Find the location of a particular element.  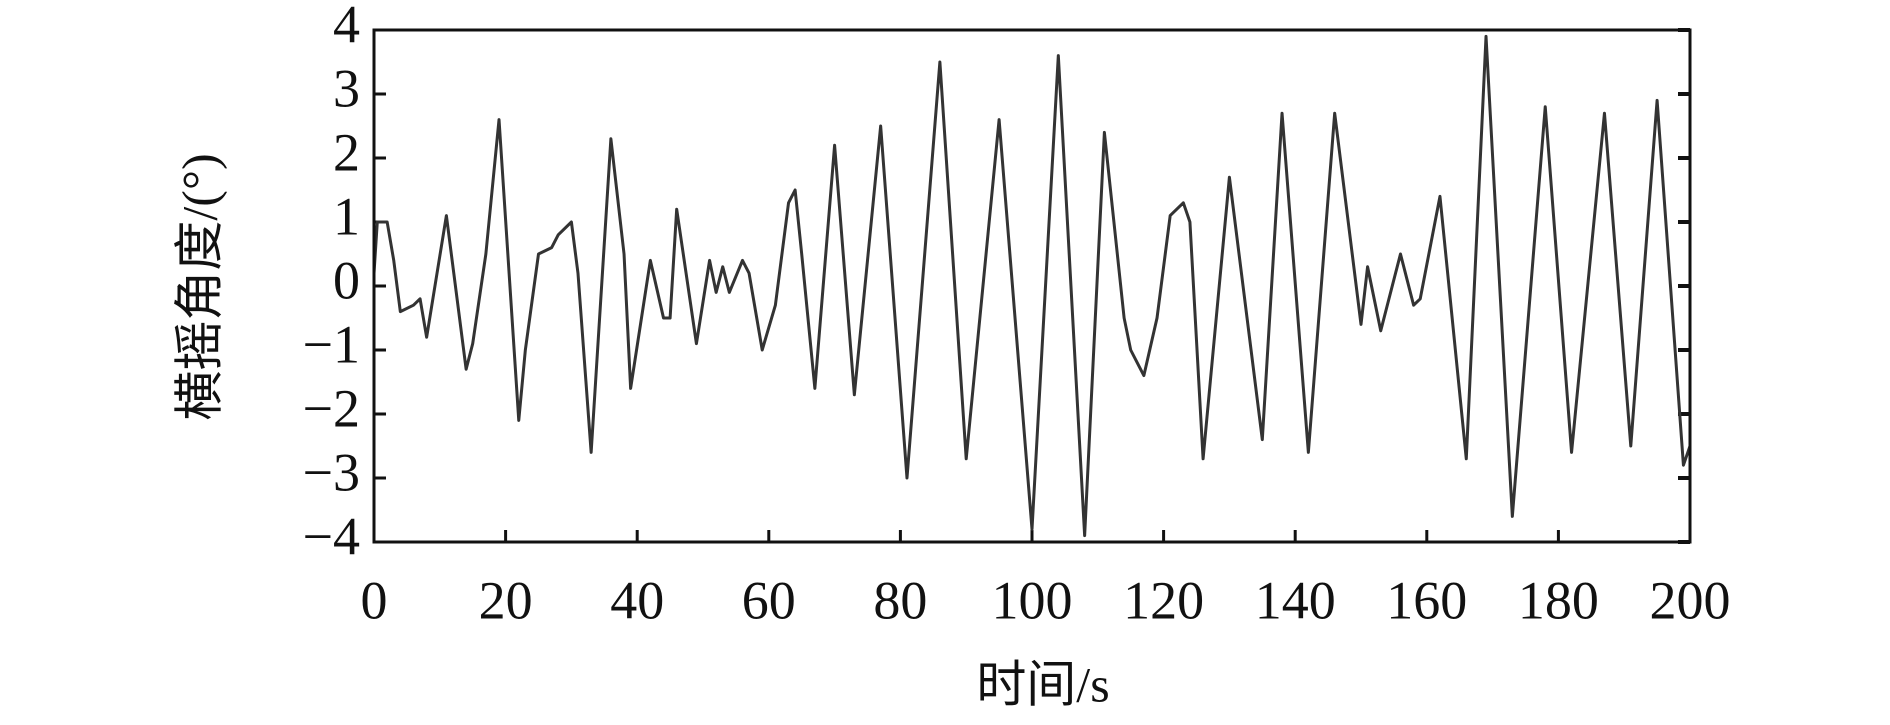

x-tick-label: 20 is located at coordinates (506, 600).